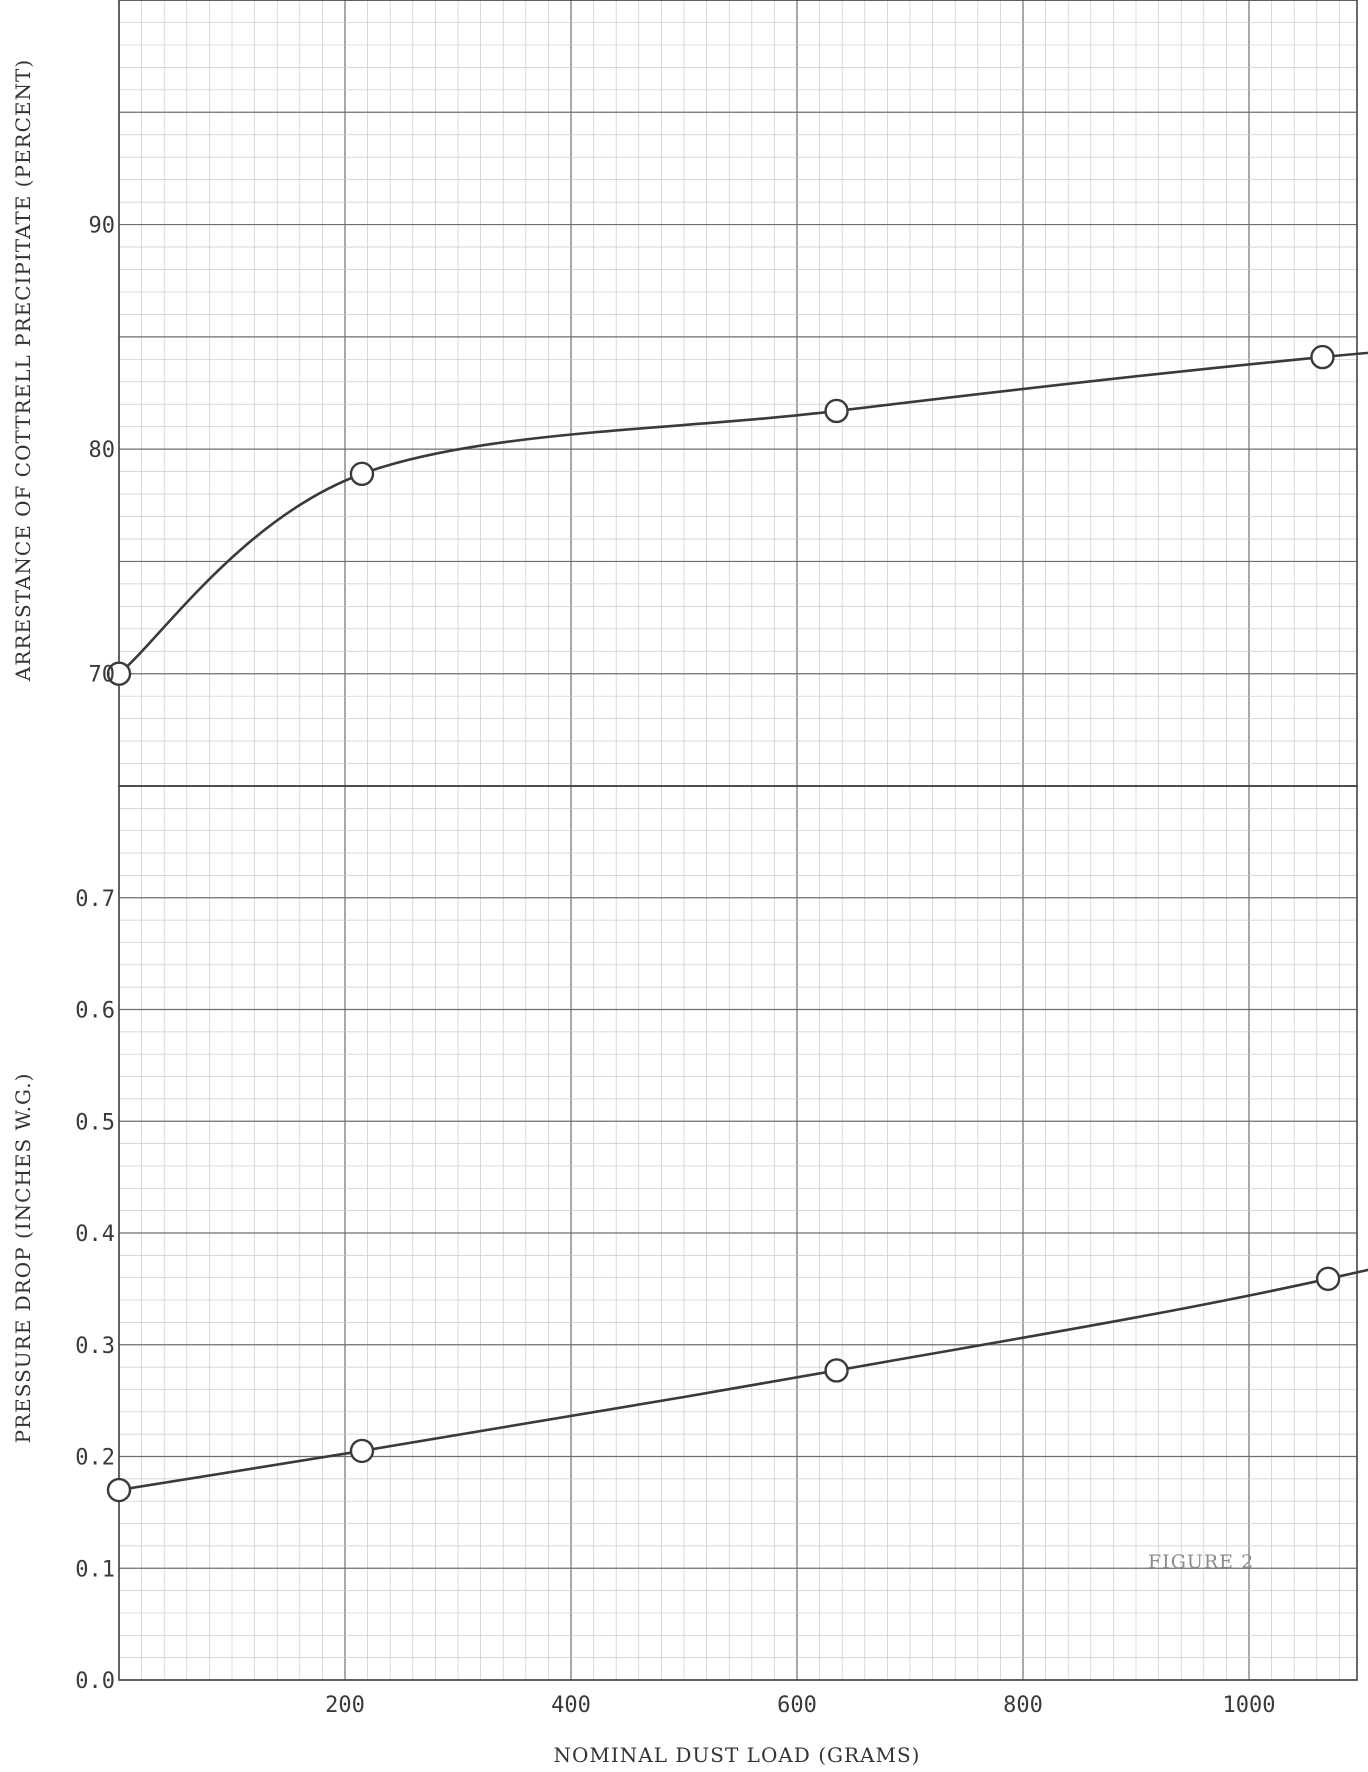 This screenshot has width=1368, height=1772. Describe the element at coordinates (95, 1569) in the screenshot. I see `y-tick-label-pressure: 0.1` at that location.